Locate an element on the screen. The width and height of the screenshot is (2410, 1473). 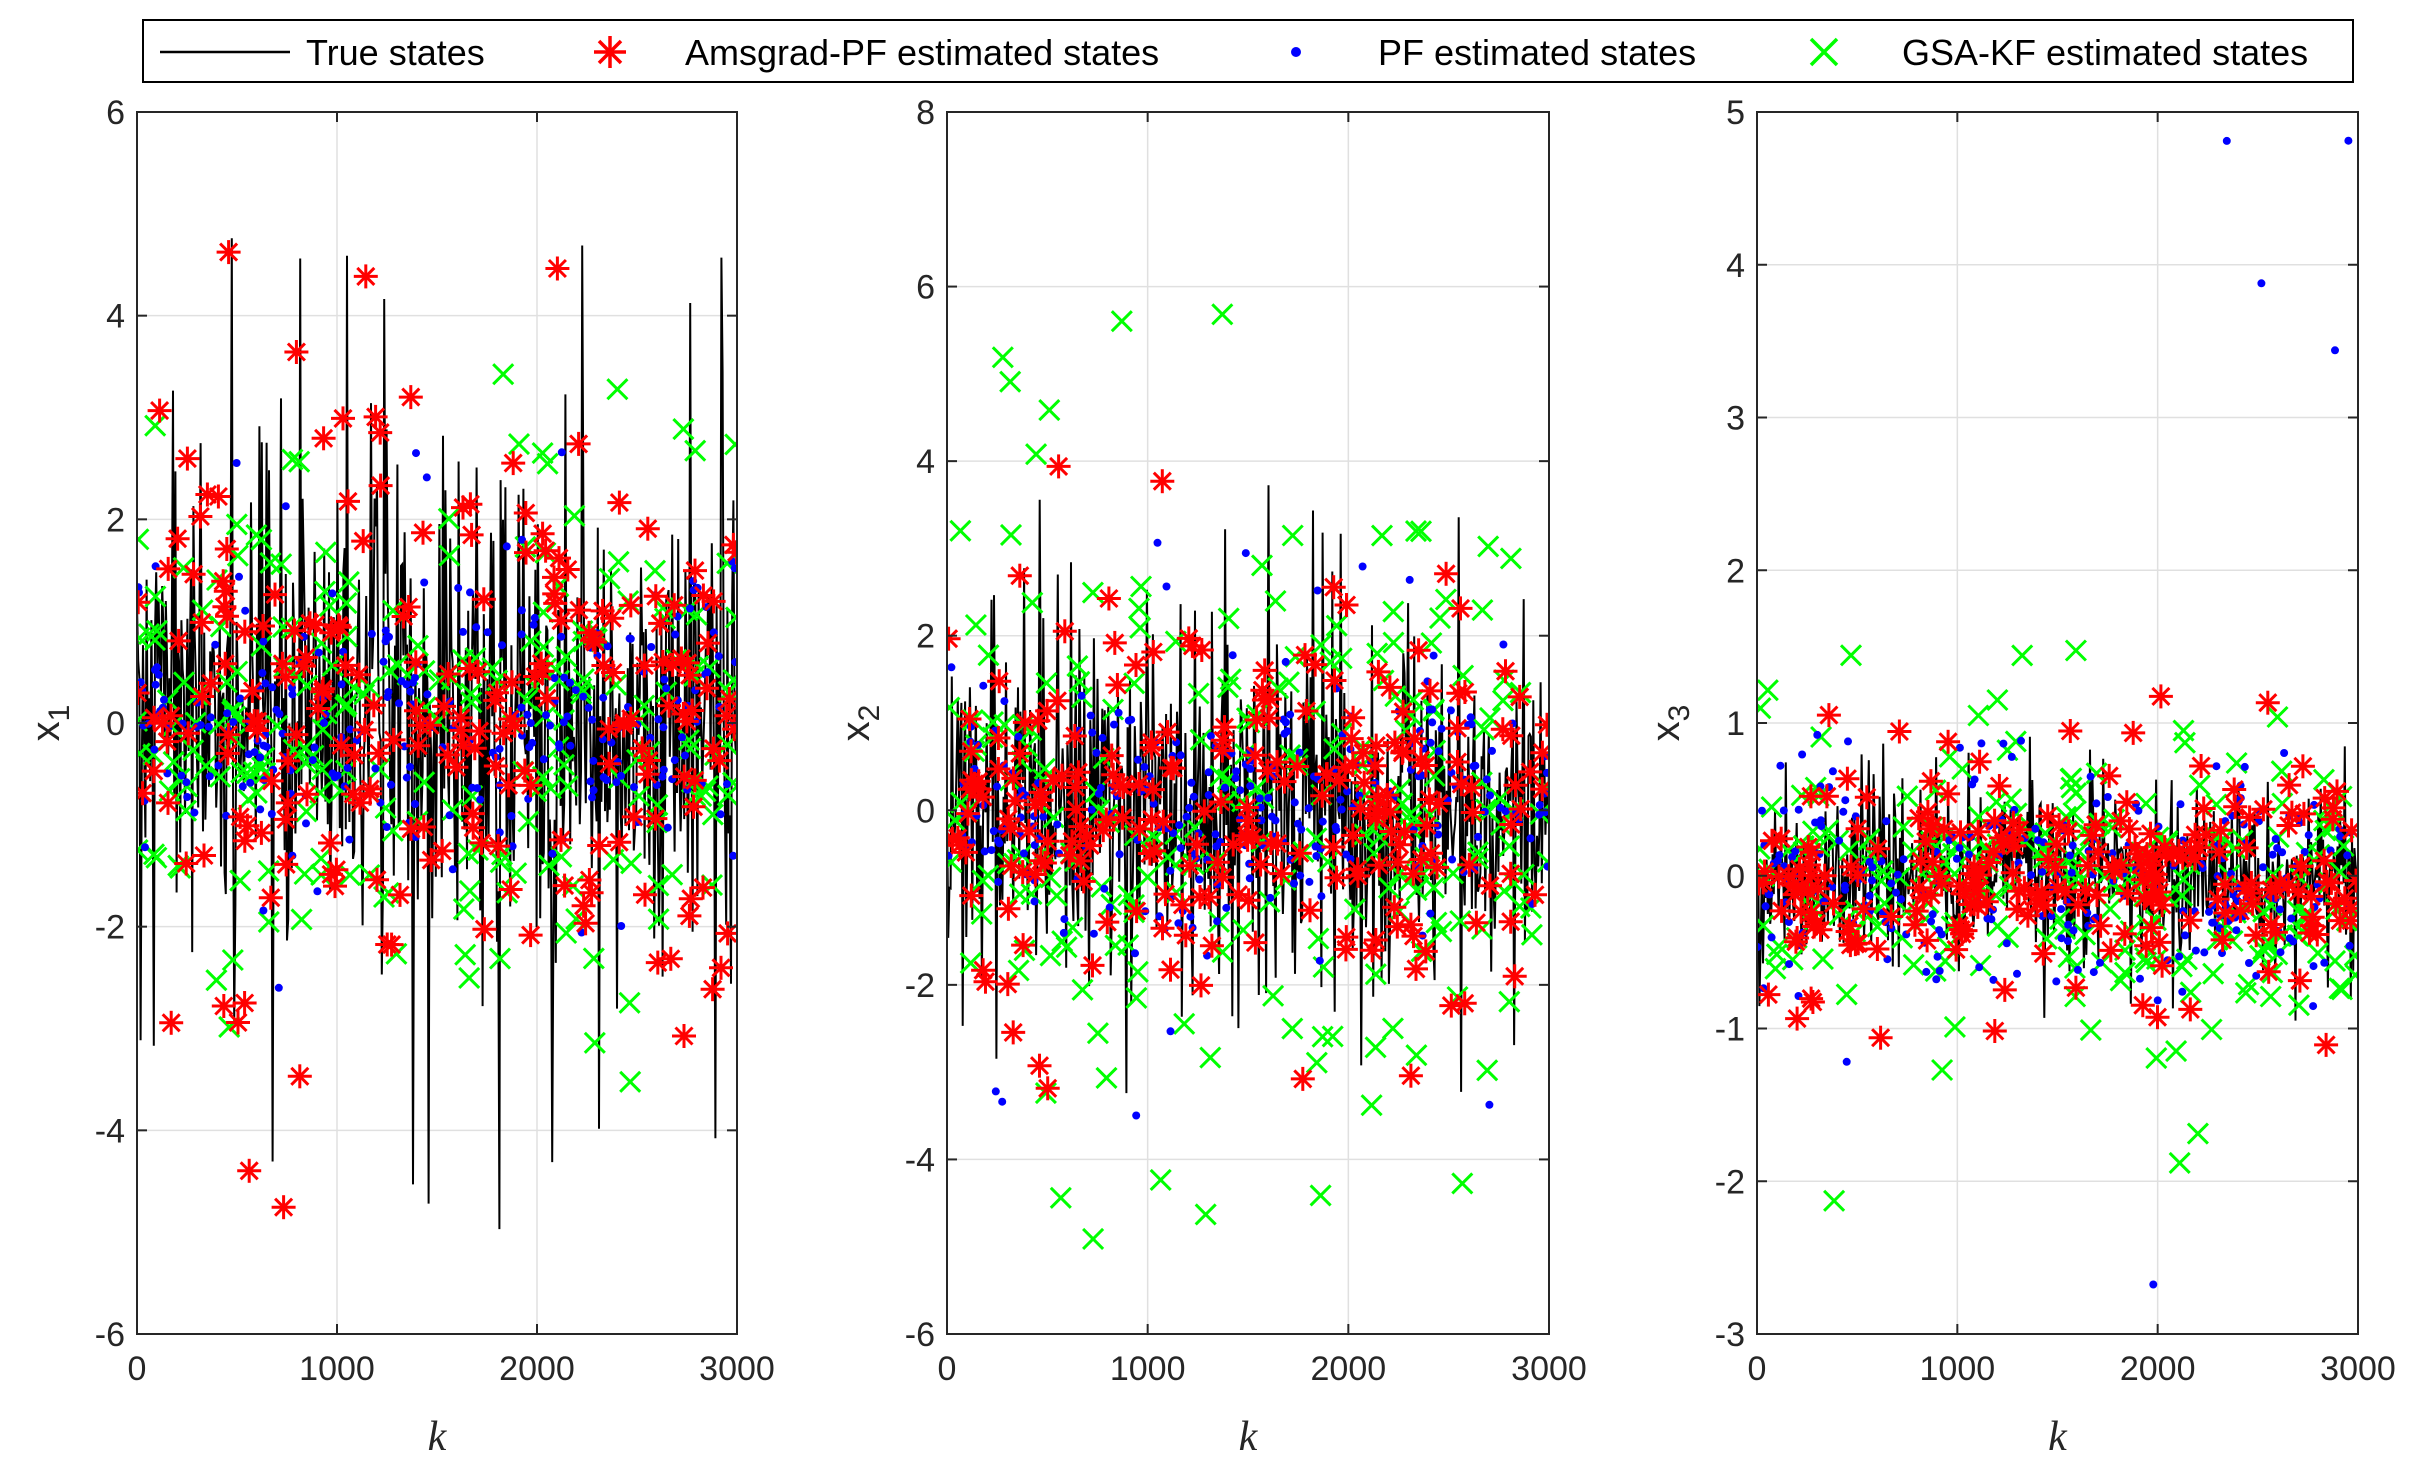
x-tick-label: 0 is located at coordinates (1757, 1369).